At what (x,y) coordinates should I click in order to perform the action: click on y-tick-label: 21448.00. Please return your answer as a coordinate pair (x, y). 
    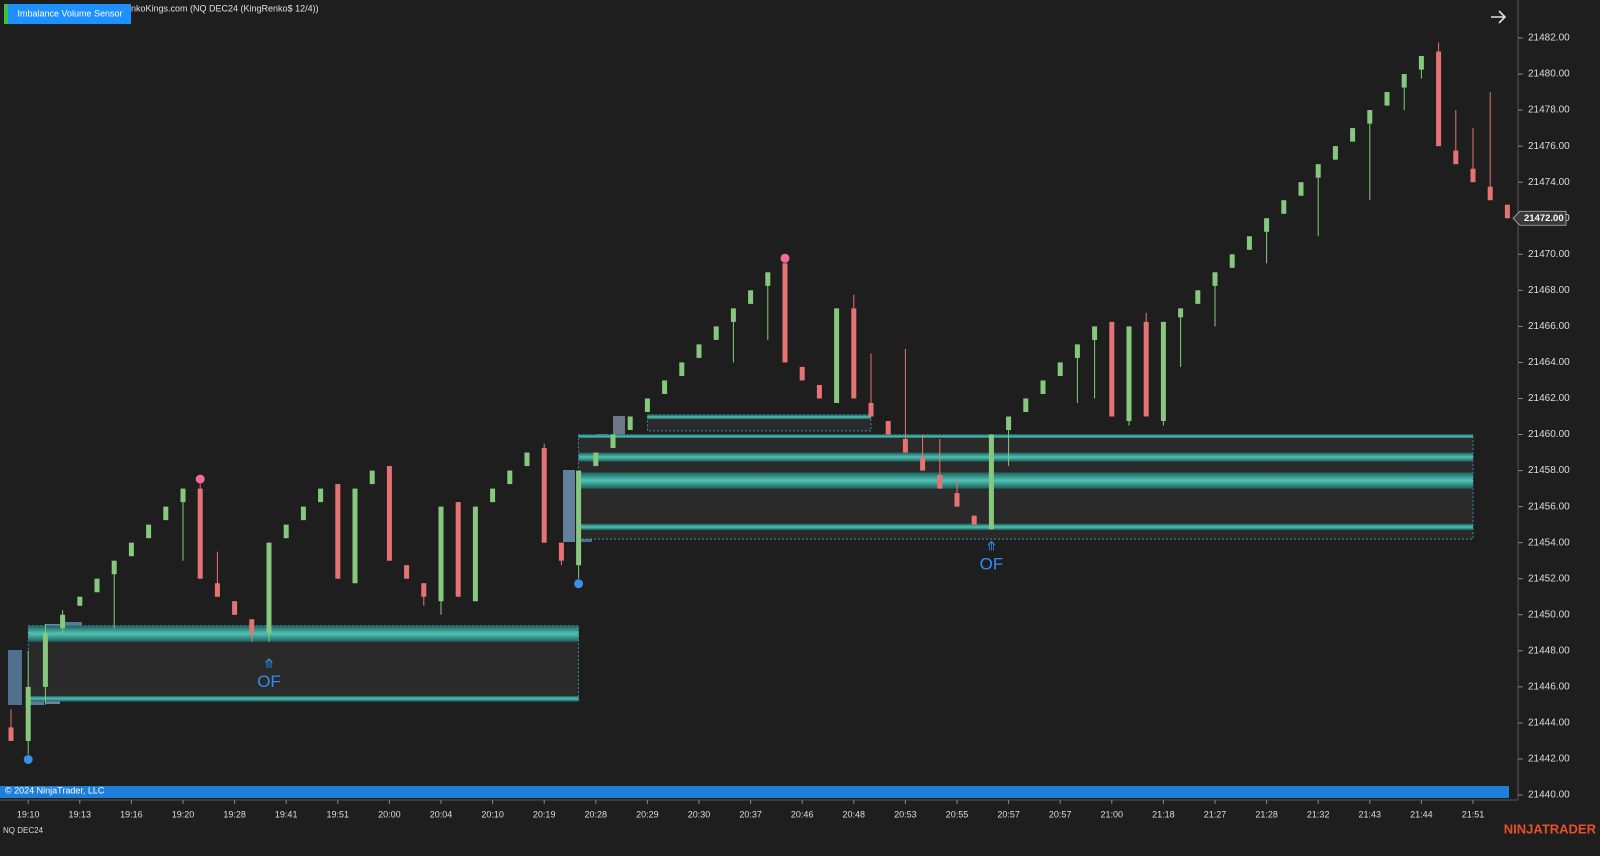
    Looking at the image, I should click on (1549, 650).